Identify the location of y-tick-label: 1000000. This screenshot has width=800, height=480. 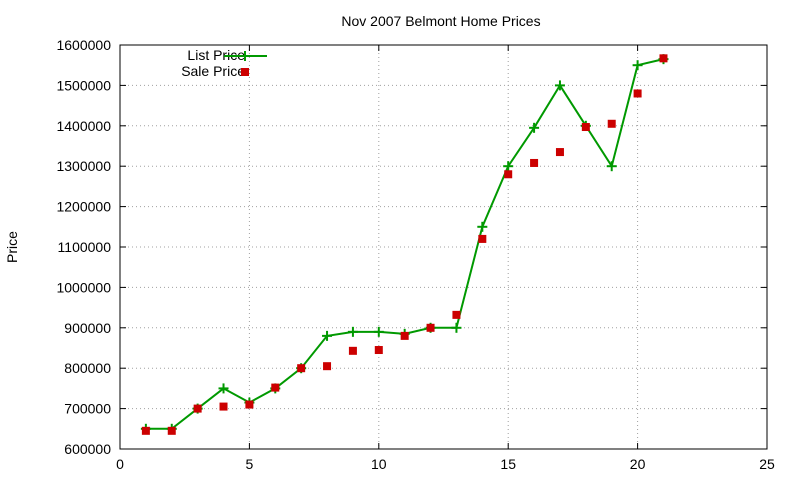
(83, 287).